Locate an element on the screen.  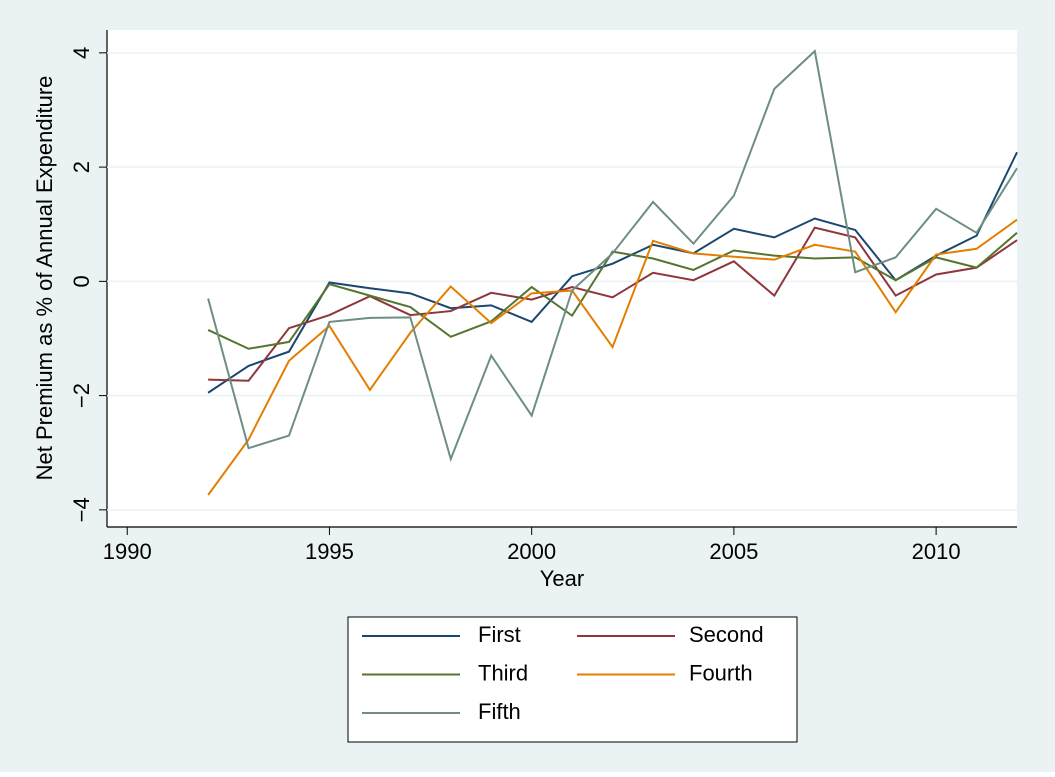
y-tick-label: −2 is located at coordinates (81, 395).